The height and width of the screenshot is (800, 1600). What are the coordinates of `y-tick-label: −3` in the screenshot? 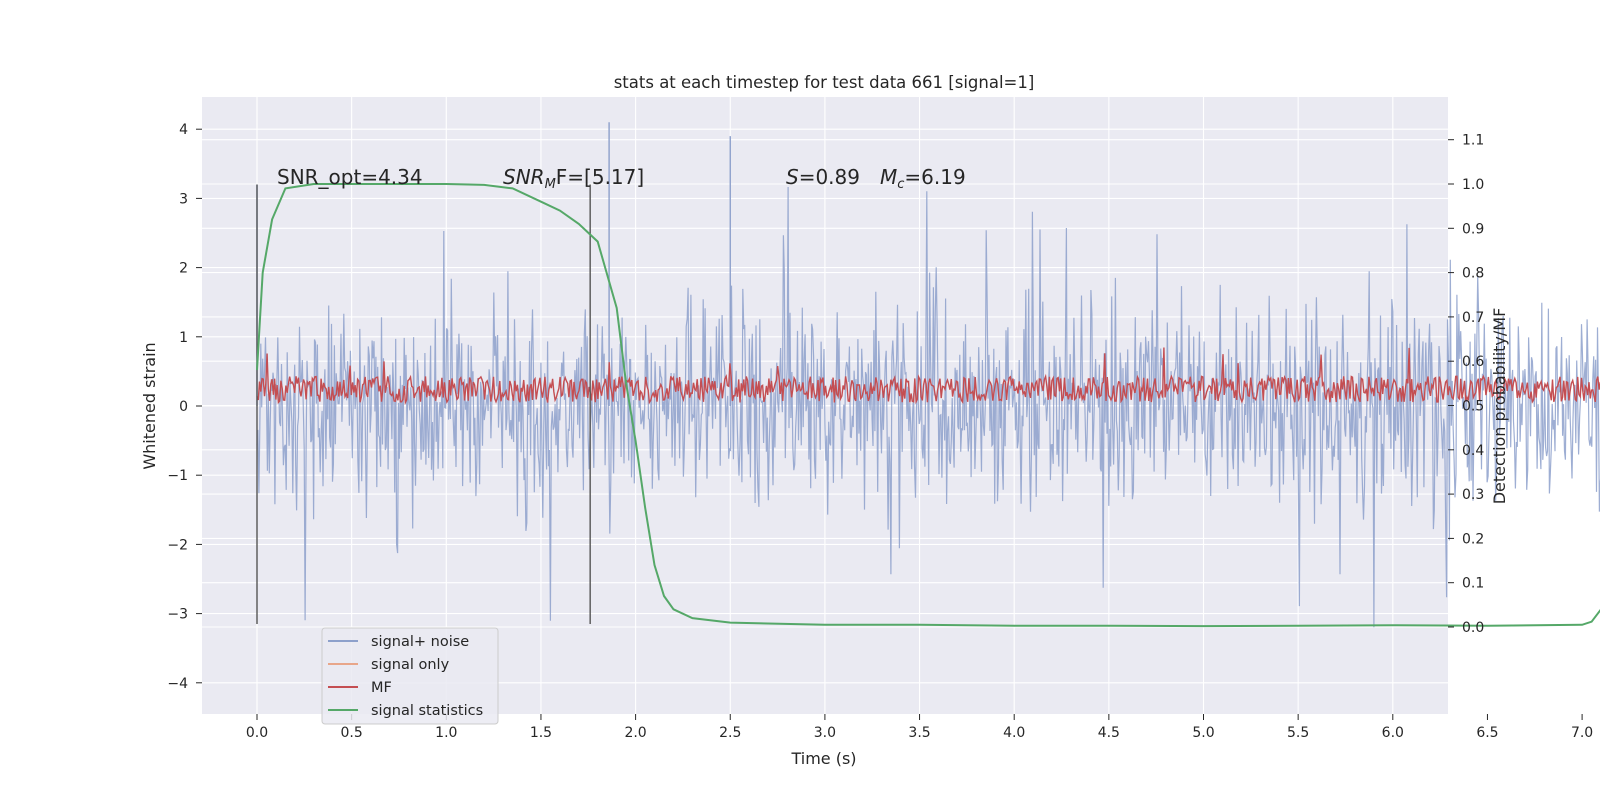 It's located at (177, 615).